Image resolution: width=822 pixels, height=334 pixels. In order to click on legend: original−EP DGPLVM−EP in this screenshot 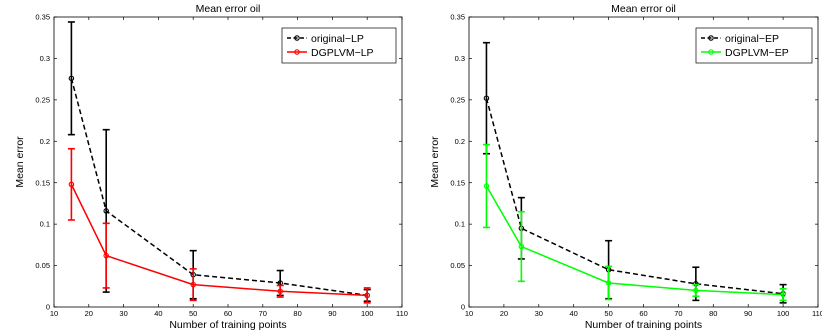, I will do `click(754, 45)`.